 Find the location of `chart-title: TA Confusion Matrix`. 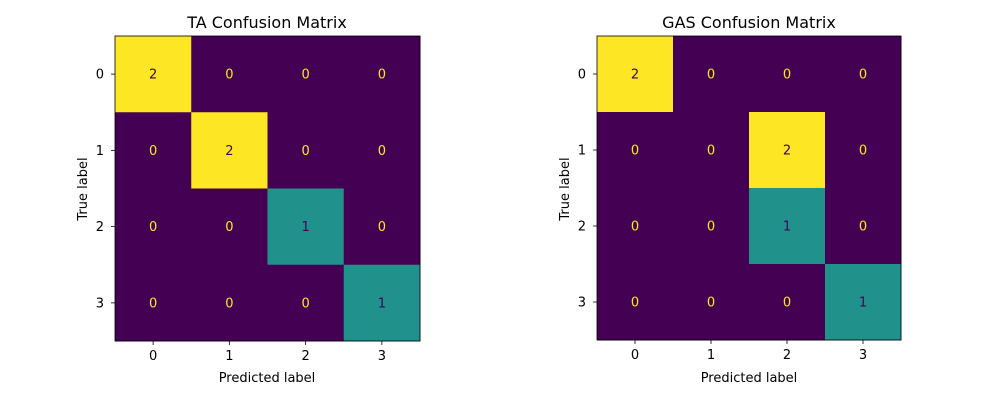

chart-title: TA Confusion Matrix is located at coordinates (266, 22).